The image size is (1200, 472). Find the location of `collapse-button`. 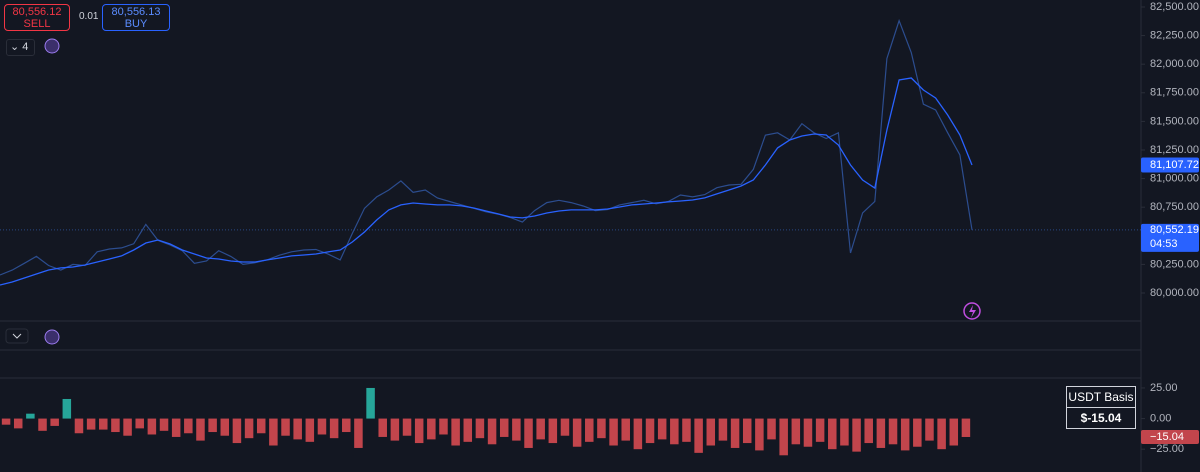

collapse-button is located at coordinates (17, 336).